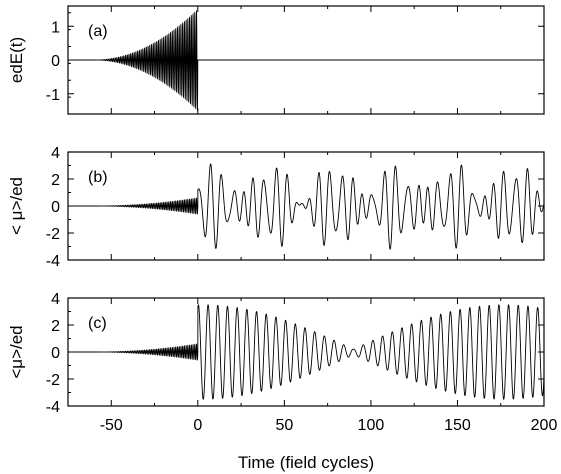  What do you see at coordinates (97, 323) in the screenshot?
I see `panel-label: (c)` at bounding box center [97, 323].